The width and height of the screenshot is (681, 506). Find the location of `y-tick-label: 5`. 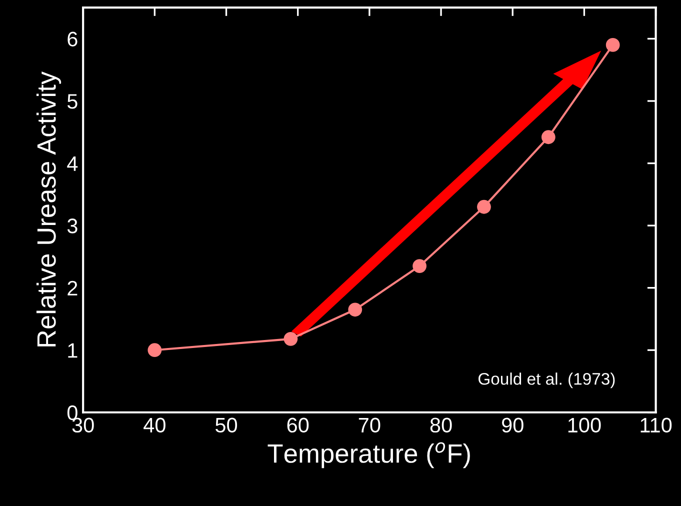

y-tick-label: 5 is located at coordinates (72, 101).